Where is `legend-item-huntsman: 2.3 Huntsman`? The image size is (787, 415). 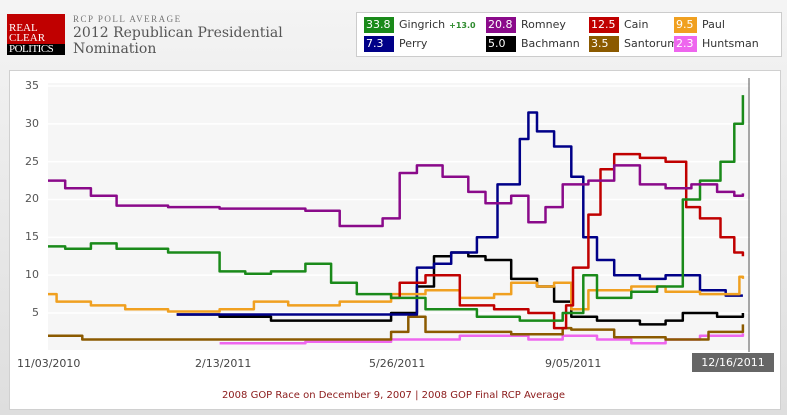 legend-item-huntsman: 2.3 Huntsman is located at coordinates (716, 44).